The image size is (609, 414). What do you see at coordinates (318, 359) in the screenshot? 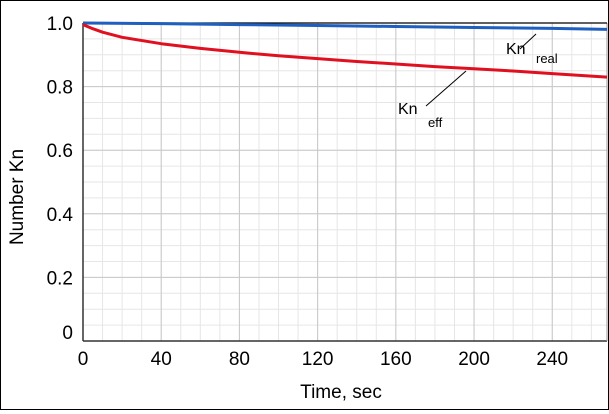
I see `x-tick-label: 120` at bounding box center [318, 359].